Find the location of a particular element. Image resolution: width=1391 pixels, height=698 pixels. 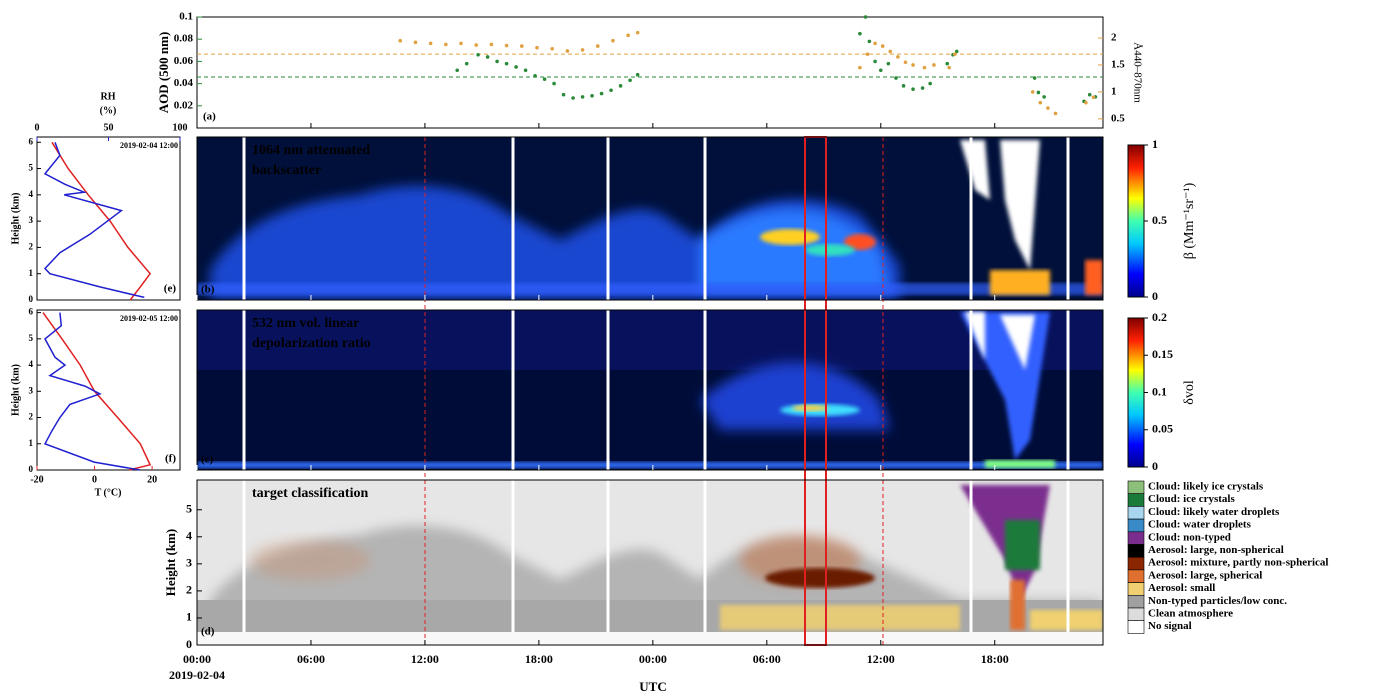

legend-label: No signal is located at coordinates (1170, 626).